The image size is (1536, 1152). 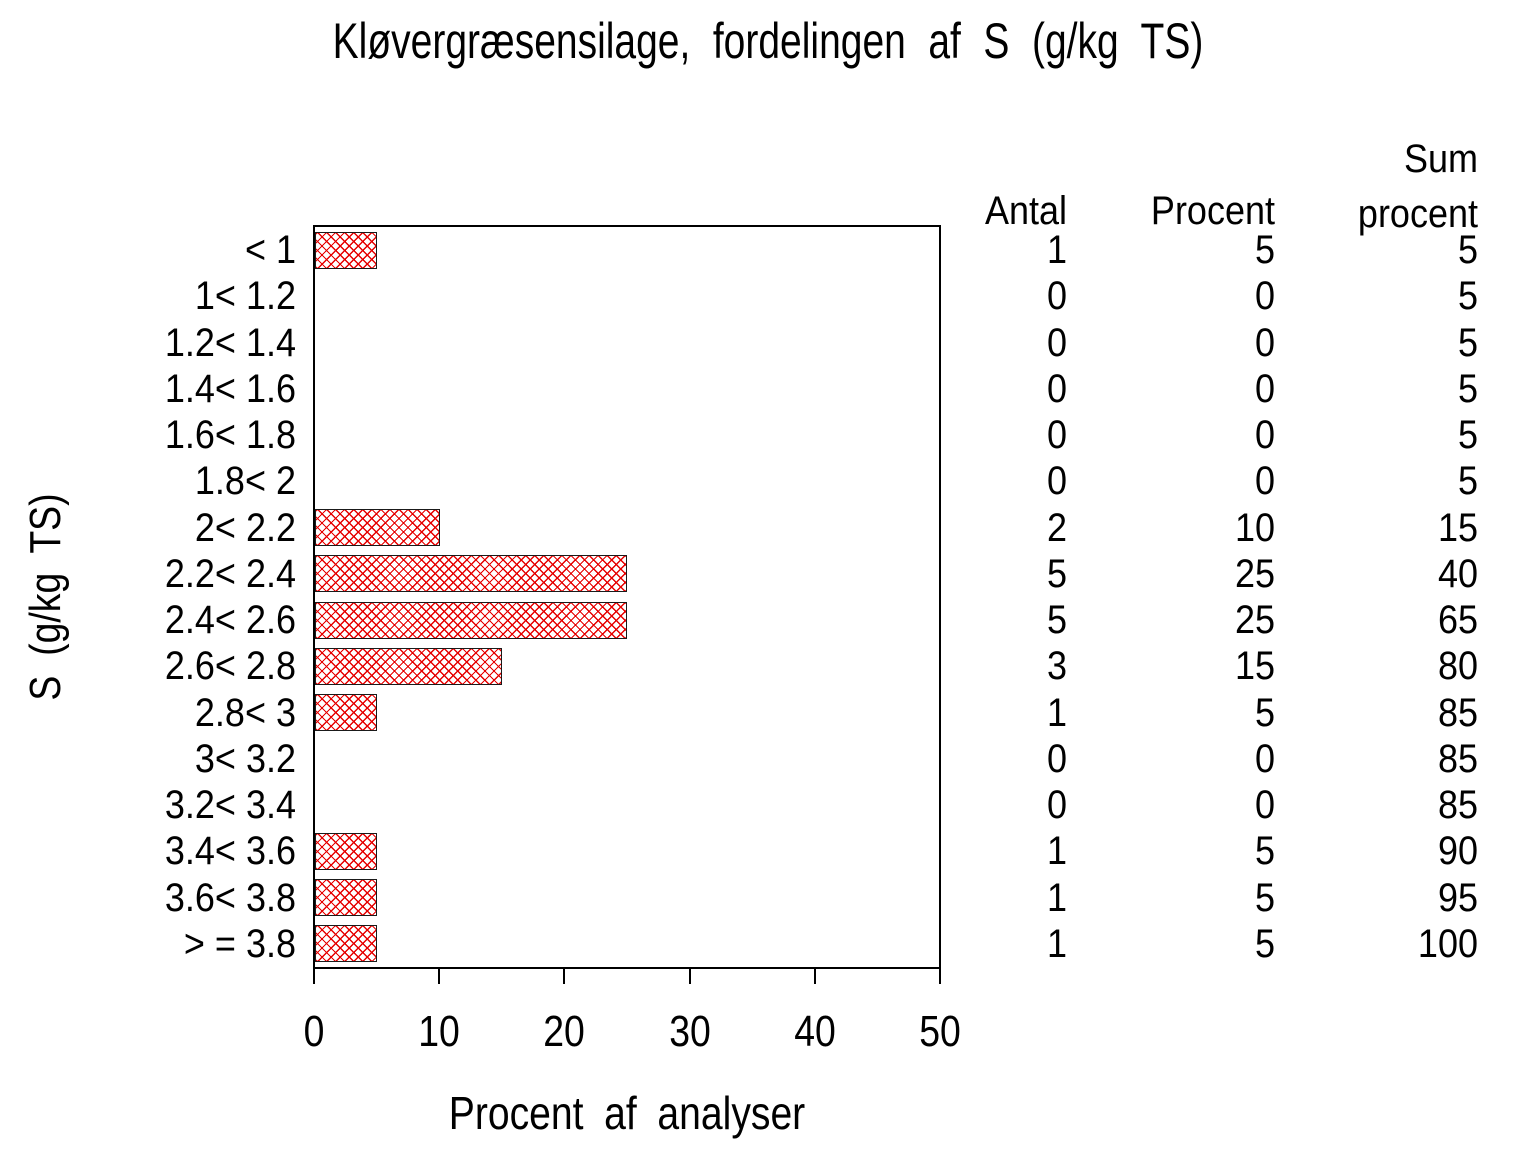 What do you see at coordinates (1457, 666) in the screenshot?
I see `table-cell-sum-procent: 80` at bounding box center [1457, 666].